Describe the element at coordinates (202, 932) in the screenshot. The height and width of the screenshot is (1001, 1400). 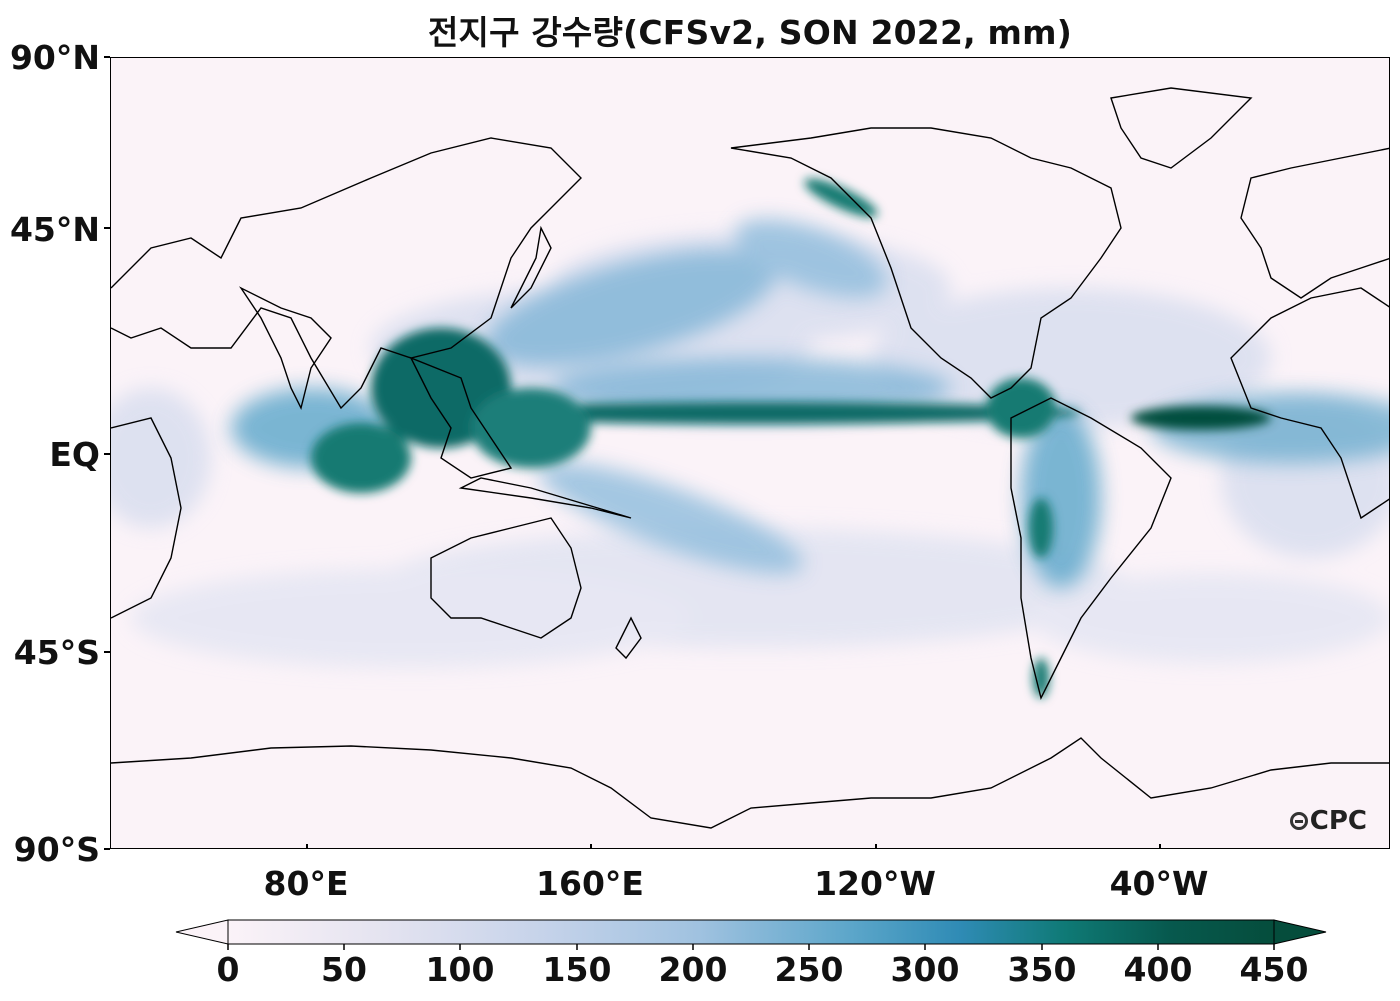
I see `colorbar-extend-low` at that location.